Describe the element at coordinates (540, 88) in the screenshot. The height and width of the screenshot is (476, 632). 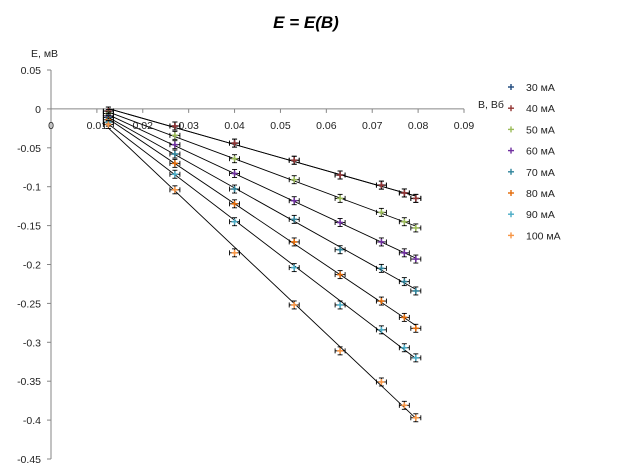
I see `legend-label: 30 мА` at that location.